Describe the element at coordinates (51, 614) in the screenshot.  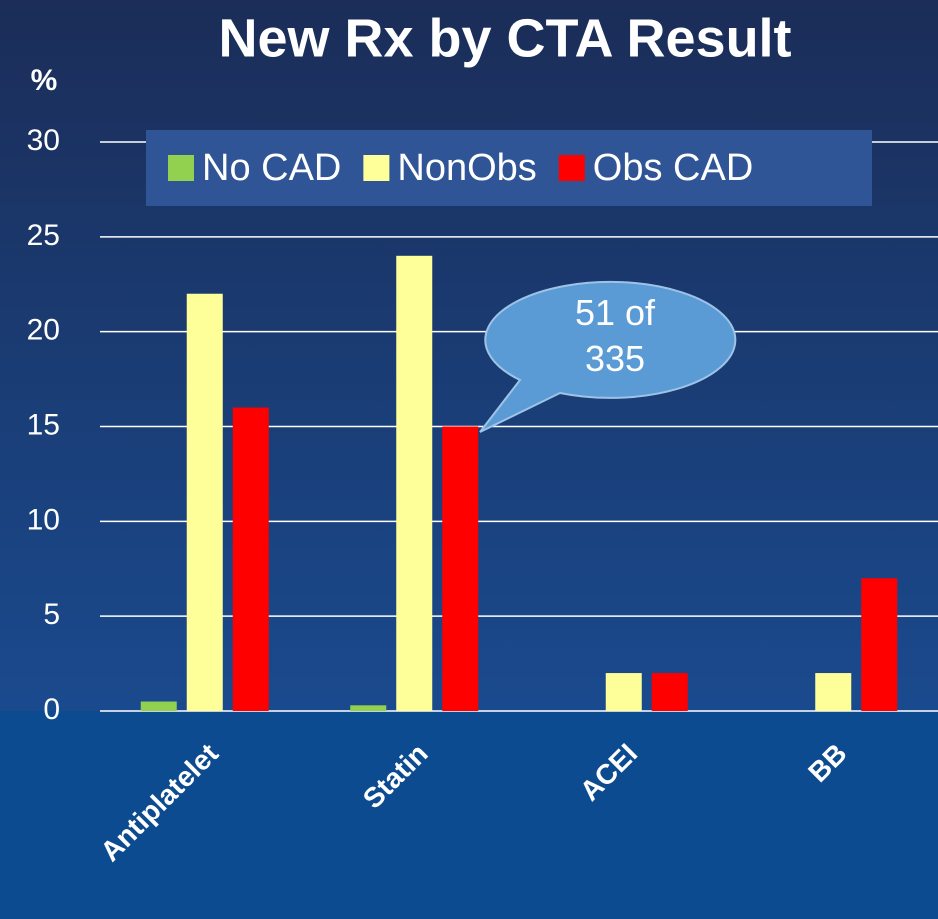
I see `y-tick-label: 5` at that location.